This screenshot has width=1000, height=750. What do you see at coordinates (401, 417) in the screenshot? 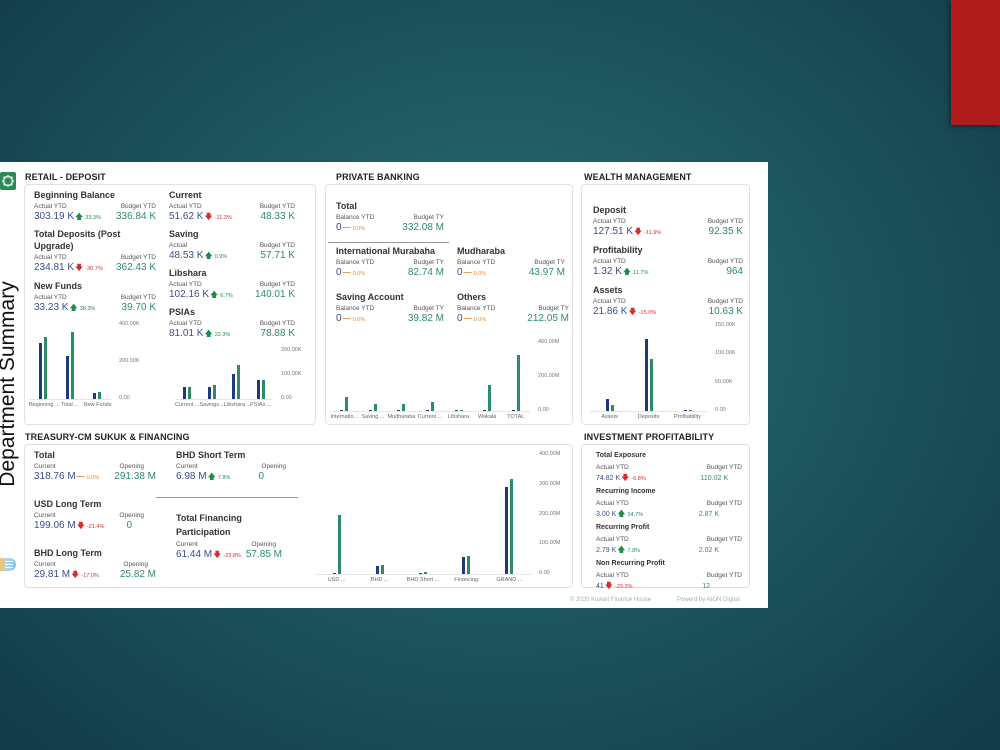
I see `x-axis-label: Mudharaba` at bounding box center [401, 417].